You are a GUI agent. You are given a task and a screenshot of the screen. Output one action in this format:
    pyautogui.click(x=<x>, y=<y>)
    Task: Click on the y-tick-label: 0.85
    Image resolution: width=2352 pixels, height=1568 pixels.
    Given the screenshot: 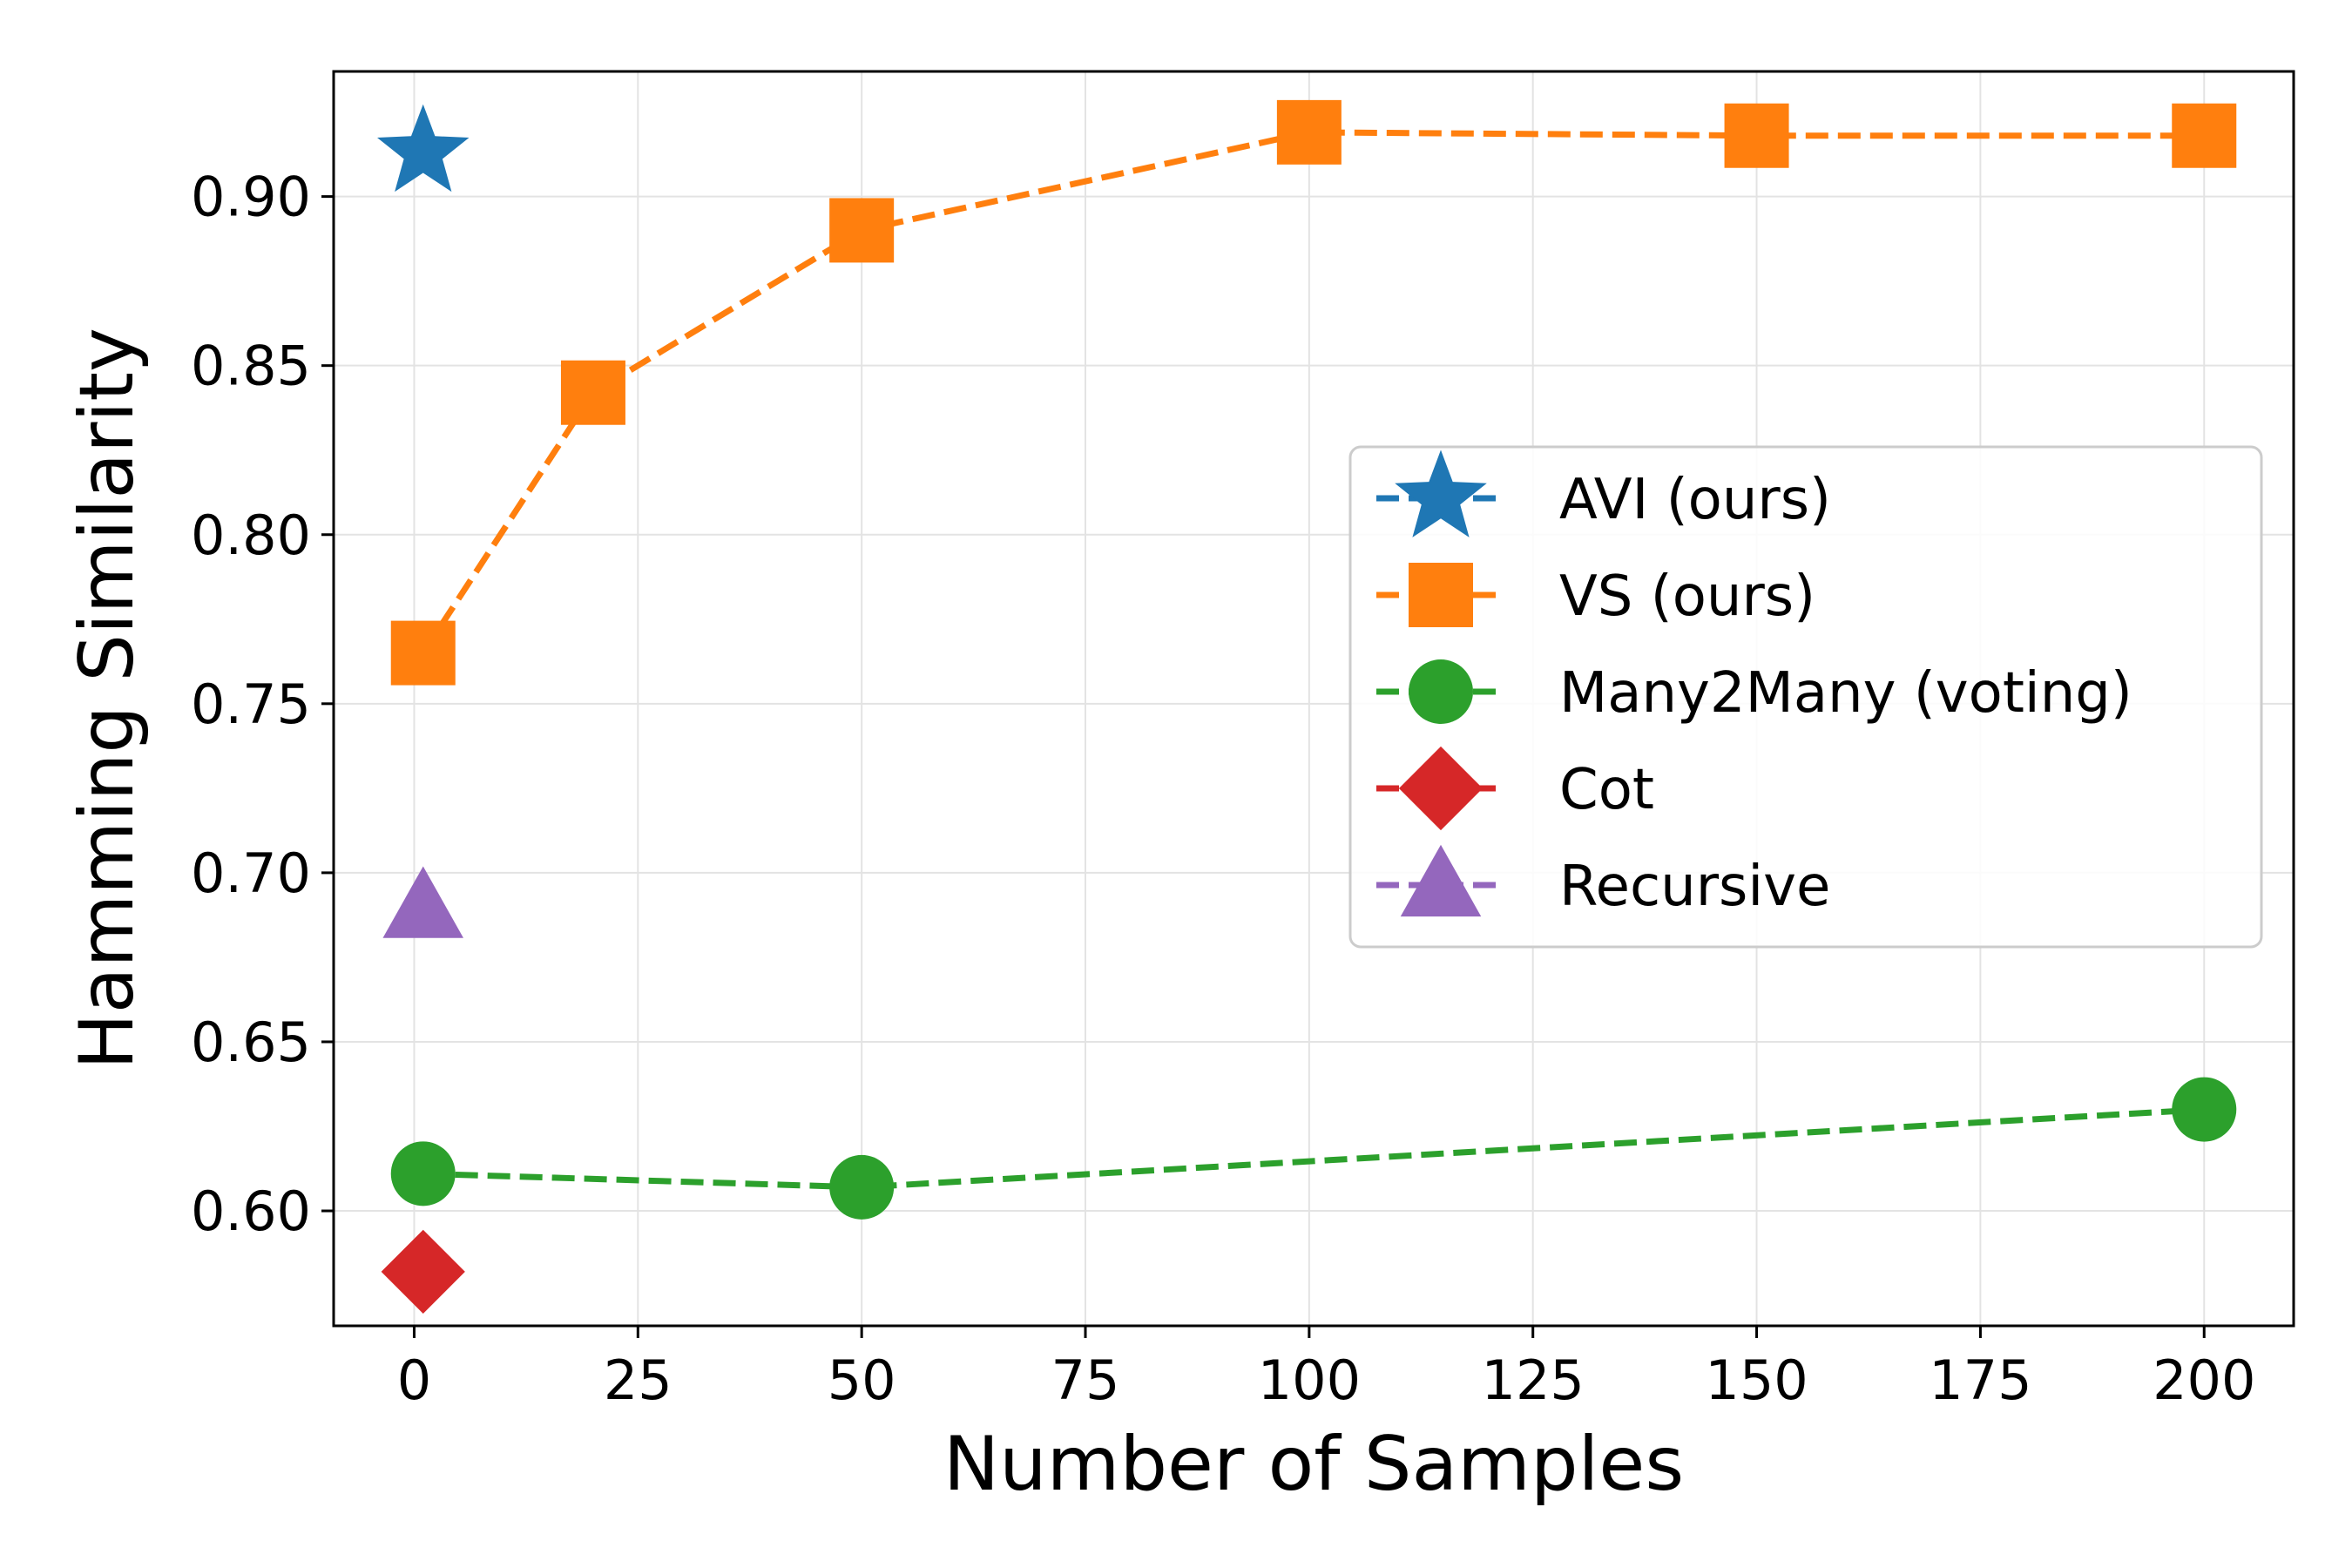 What is the action you would take?
    pyautogui.click(x=251, y=366)
    